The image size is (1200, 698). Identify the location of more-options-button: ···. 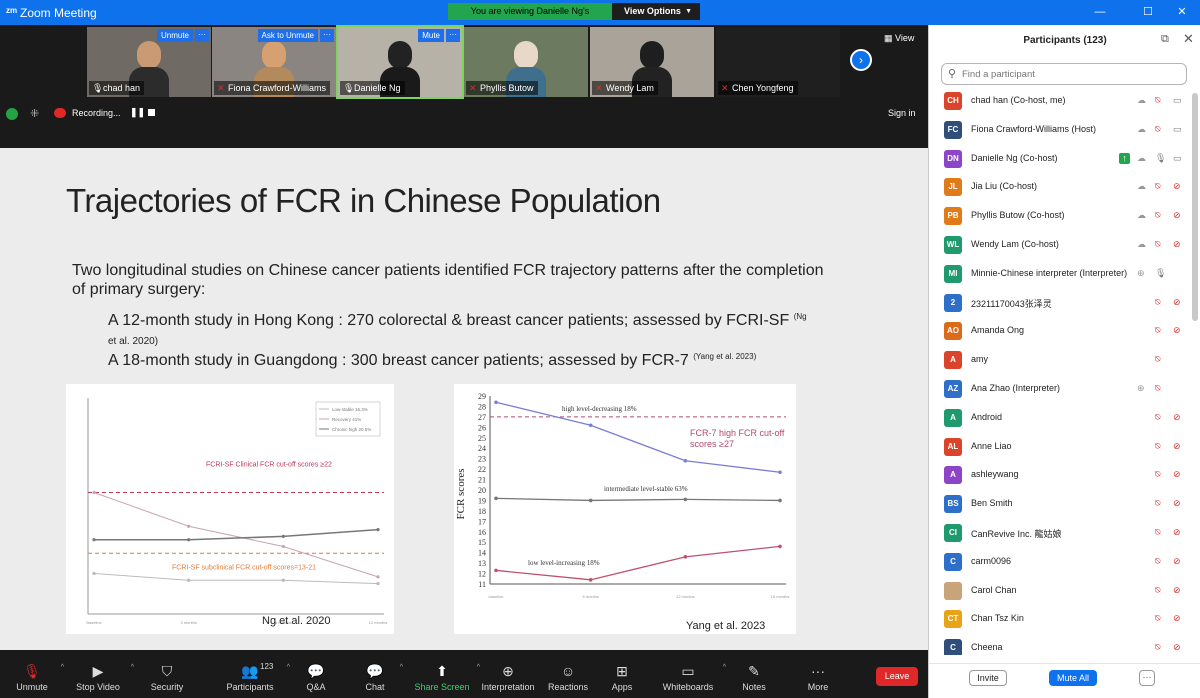
(1147, 678).